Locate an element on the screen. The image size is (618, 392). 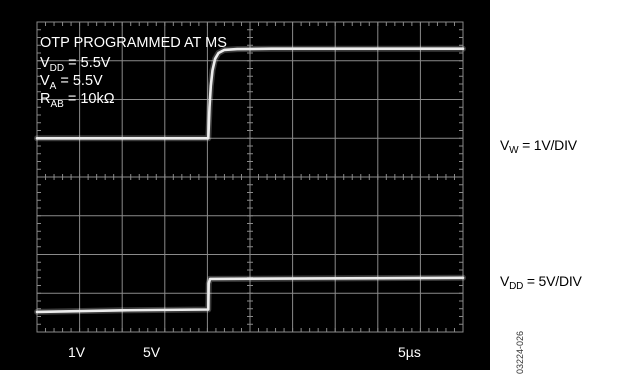
condition-rab: RAB = 10kΩ is located at coordinates (77, 100).